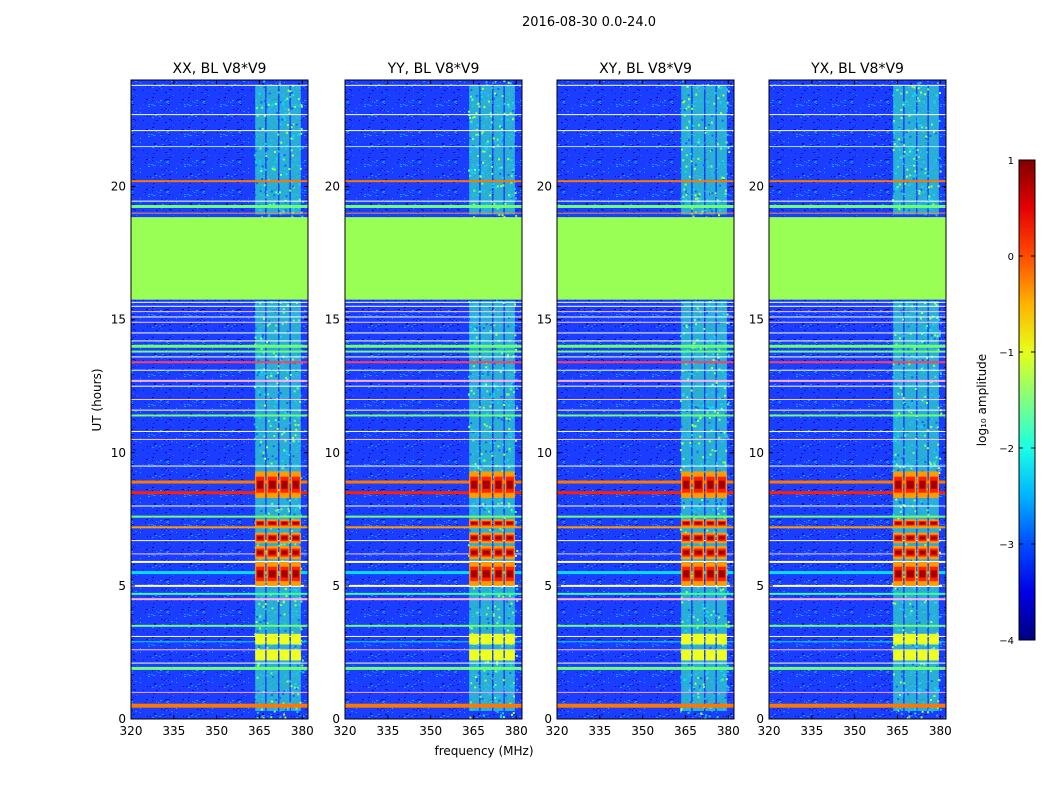 This screenshot has width=1050, height=800. I want to click on x-tick-label: 320, so click(769, 731).